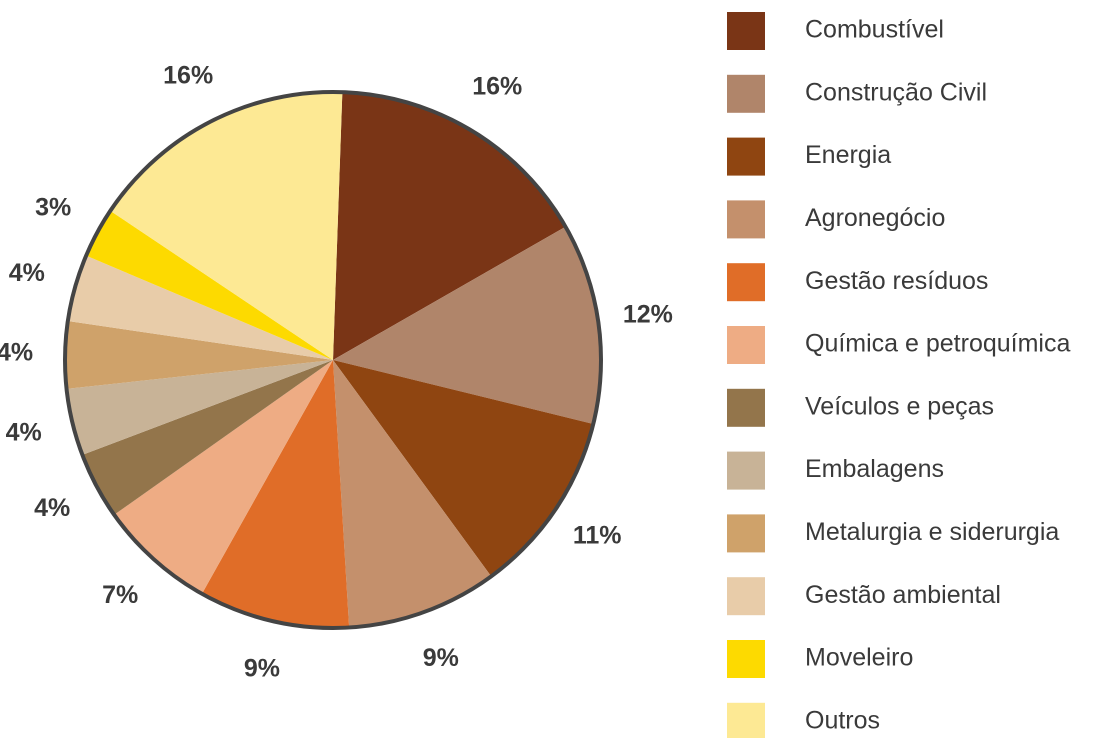 This screenshot has height=738, width=1103. What do you see at coordinates (899, 406) in the screenshot?
I see `legend-label: Veículos e peças` at bounding box center [899, 406].